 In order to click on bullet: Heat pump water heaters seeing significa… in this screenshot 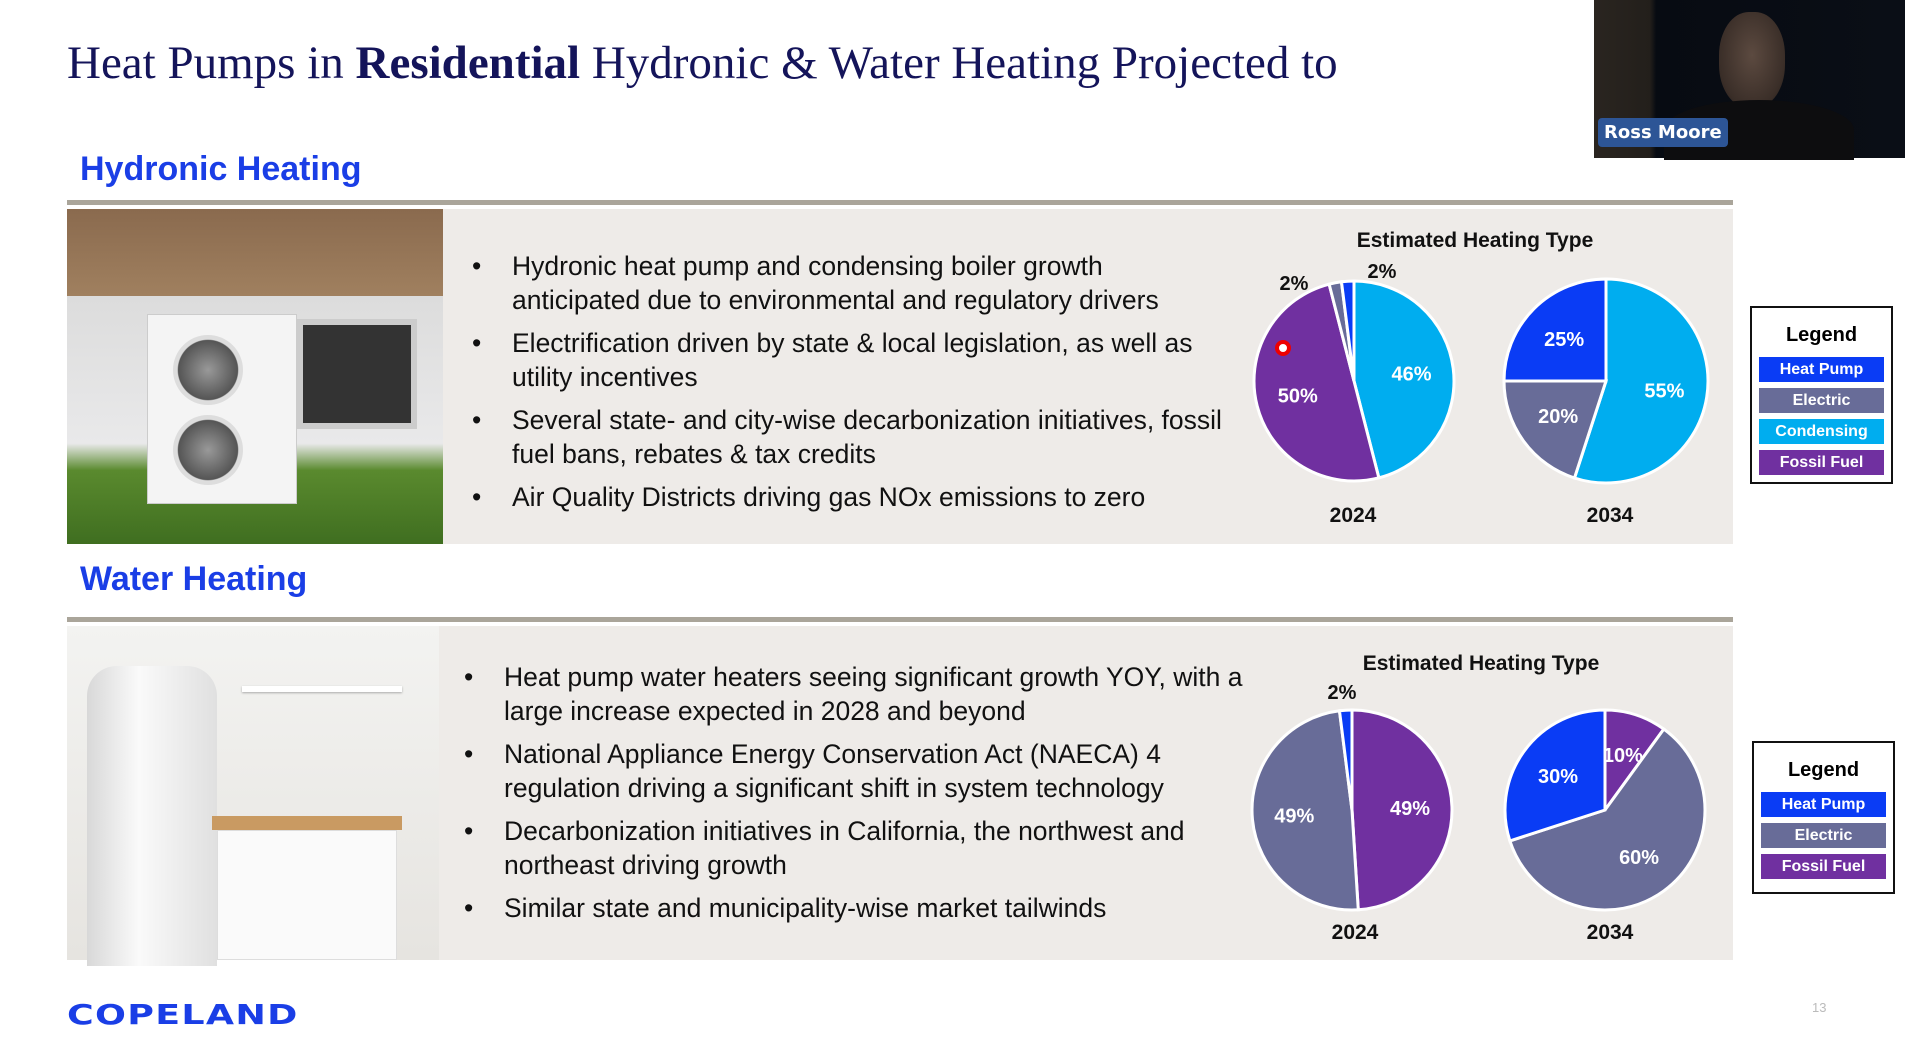, I will do `click(874, 694)`.